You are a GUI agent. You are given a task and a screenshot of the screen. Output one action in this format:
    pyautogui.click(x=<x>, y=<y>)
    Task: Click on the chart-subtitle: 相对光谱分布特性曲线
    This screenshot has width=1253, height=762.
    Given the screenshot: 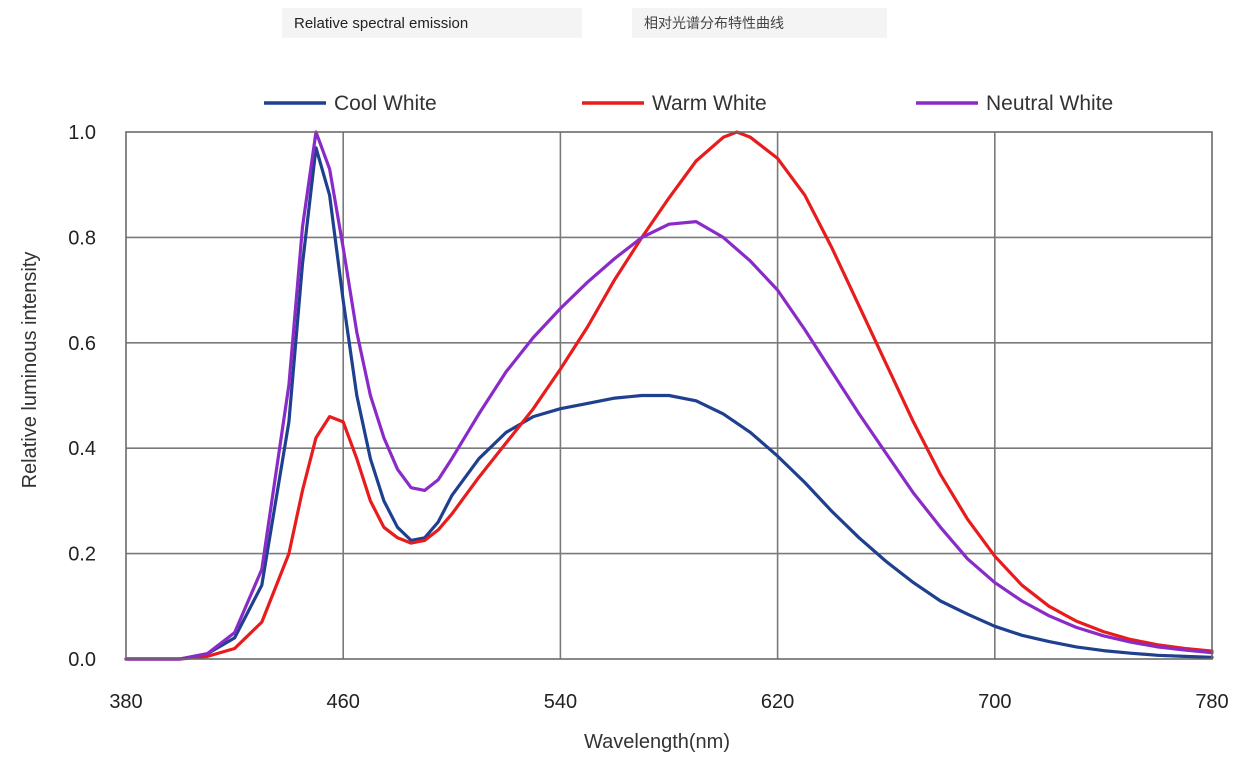 What is the action you would take?
    pyautogui.click(x=714, y=24)
    